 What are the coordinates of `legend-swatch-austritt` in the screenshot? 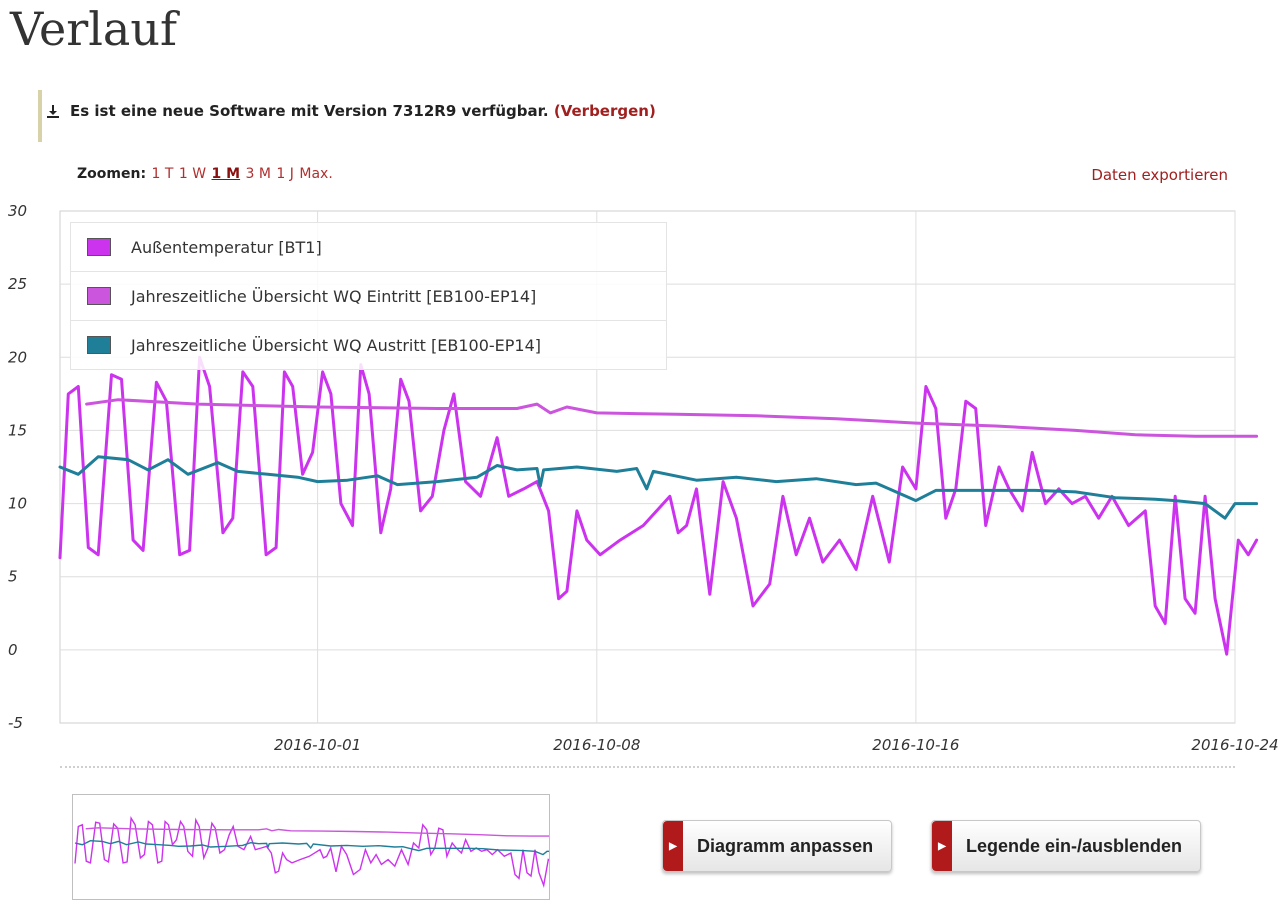 It's located at (99, 345).